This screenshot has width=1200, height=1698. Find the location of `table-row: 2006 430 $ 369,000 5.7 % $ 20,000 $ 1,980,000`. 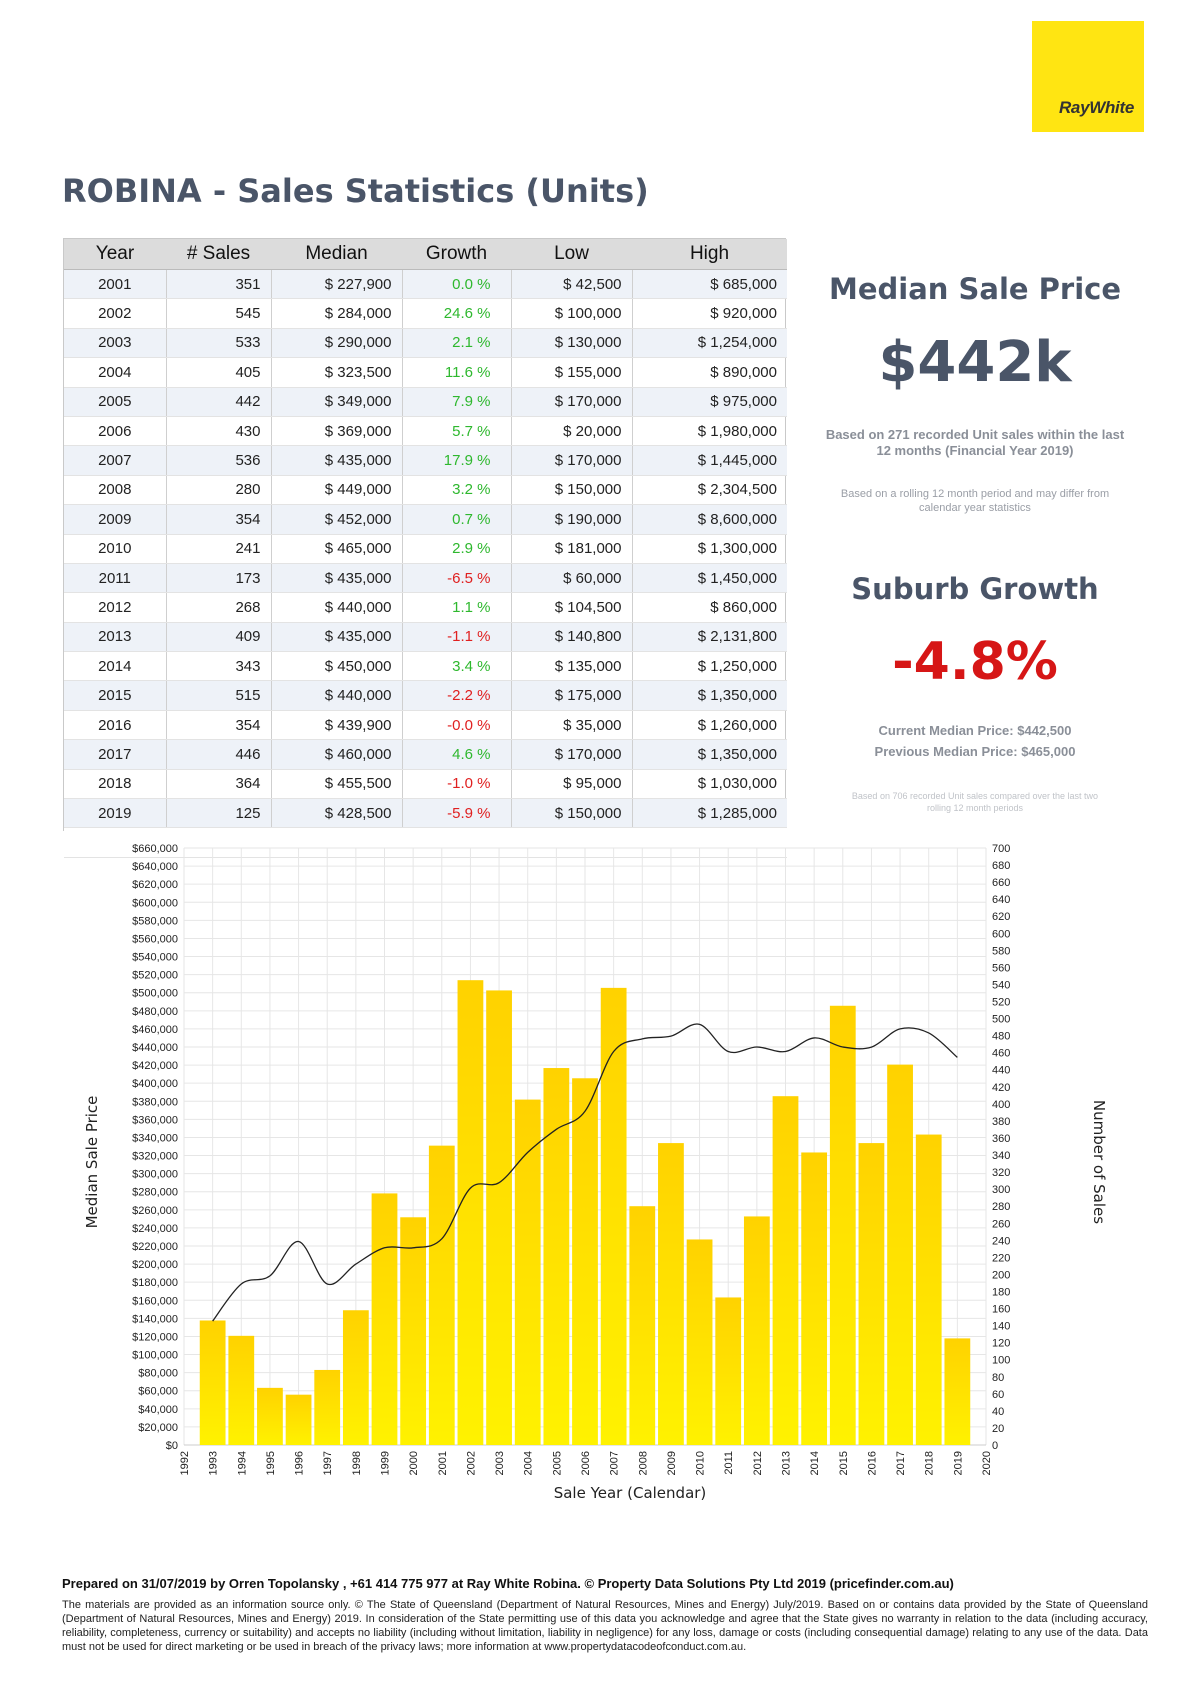

table-row: 2006 430 $ 369,000 5.7 % $ 20,000 $ 1,980,000 is located at coordinates (425, 431).